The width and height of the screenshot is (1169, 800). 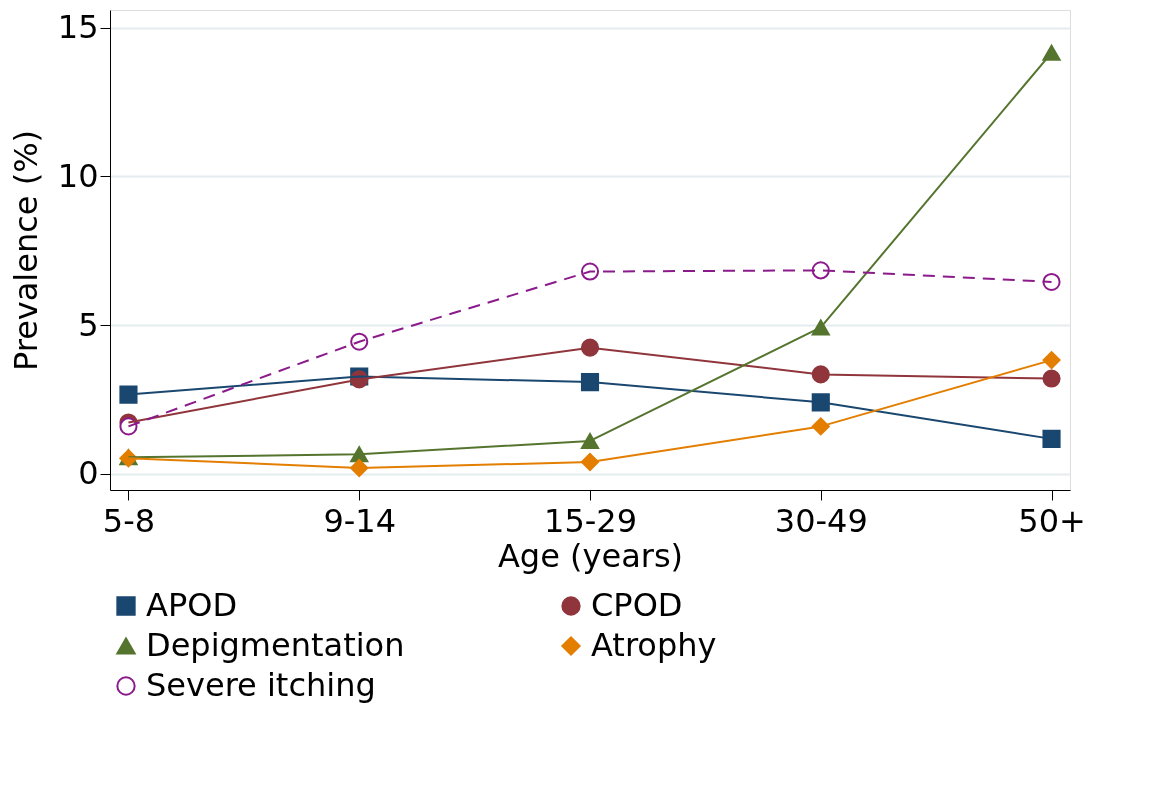 I want to click on legend-label: Atrophy, so click(x=654, y=645).